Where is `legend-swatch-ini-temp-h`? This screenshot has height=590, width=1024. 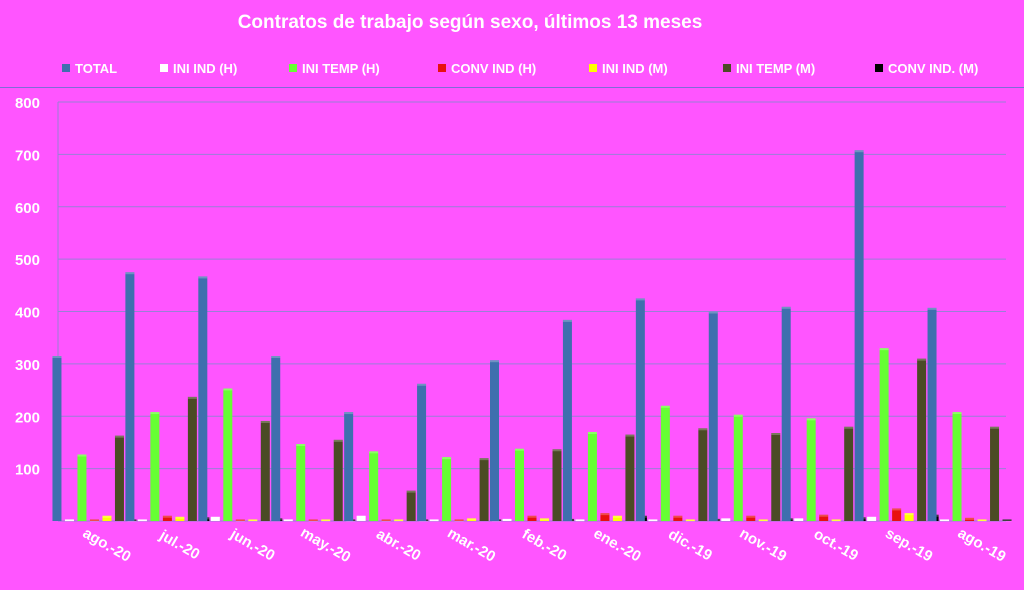
legend-swatch-ini-temp-h is located at coordinates (293, 68).